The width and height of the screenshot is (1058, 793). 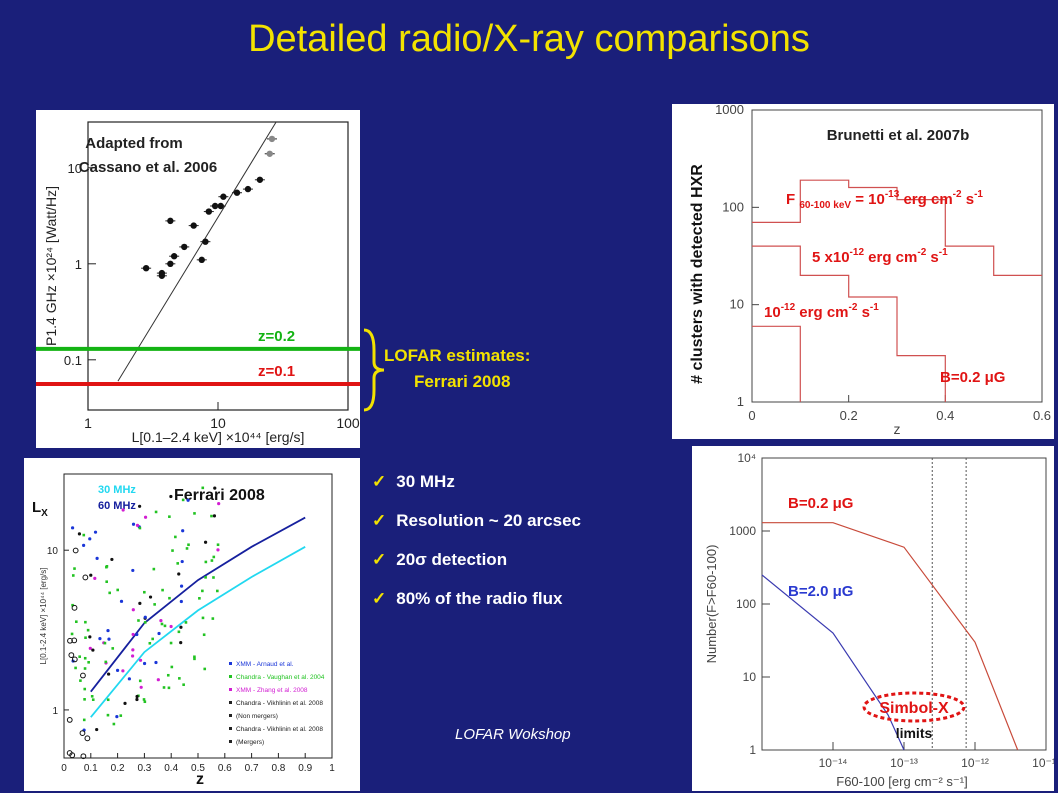 I want to click on series-label: B=2.0 μG, so click(x=820, y=591).